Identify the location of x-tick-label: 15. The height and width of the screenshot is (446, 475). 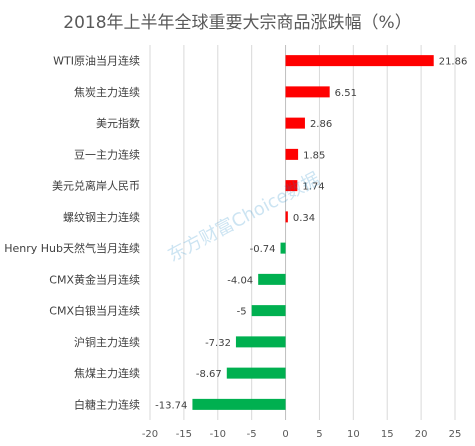
(387, 434).